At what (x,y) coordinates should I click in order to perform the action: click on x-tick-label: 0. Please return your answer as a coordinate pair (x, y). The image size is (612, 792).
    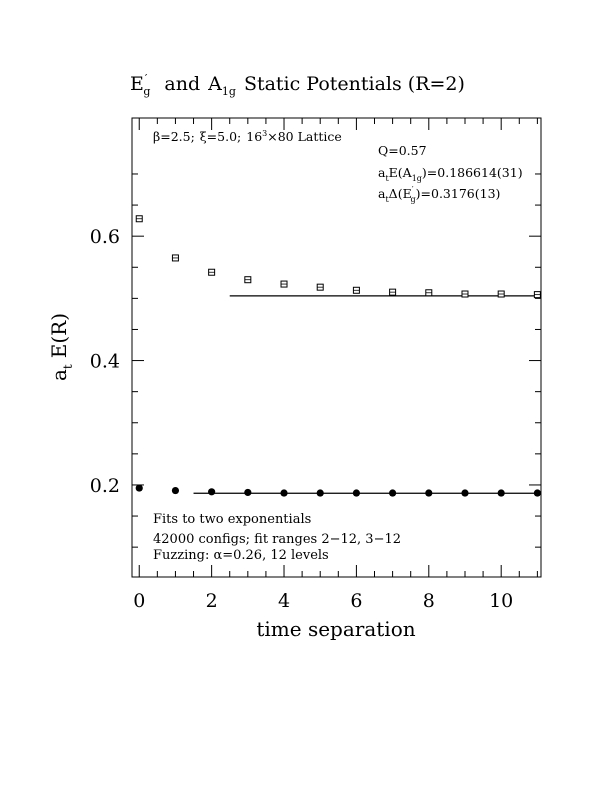
    Looking at the image, I should click on (139, 601).